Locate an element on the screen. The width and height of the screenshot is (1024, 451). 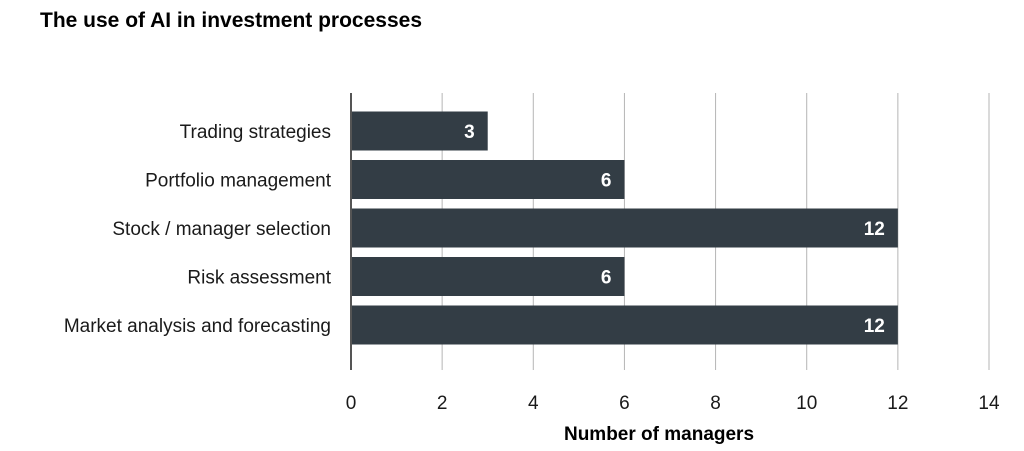
data-label-0: 3 is located at coordinates (469, 132).